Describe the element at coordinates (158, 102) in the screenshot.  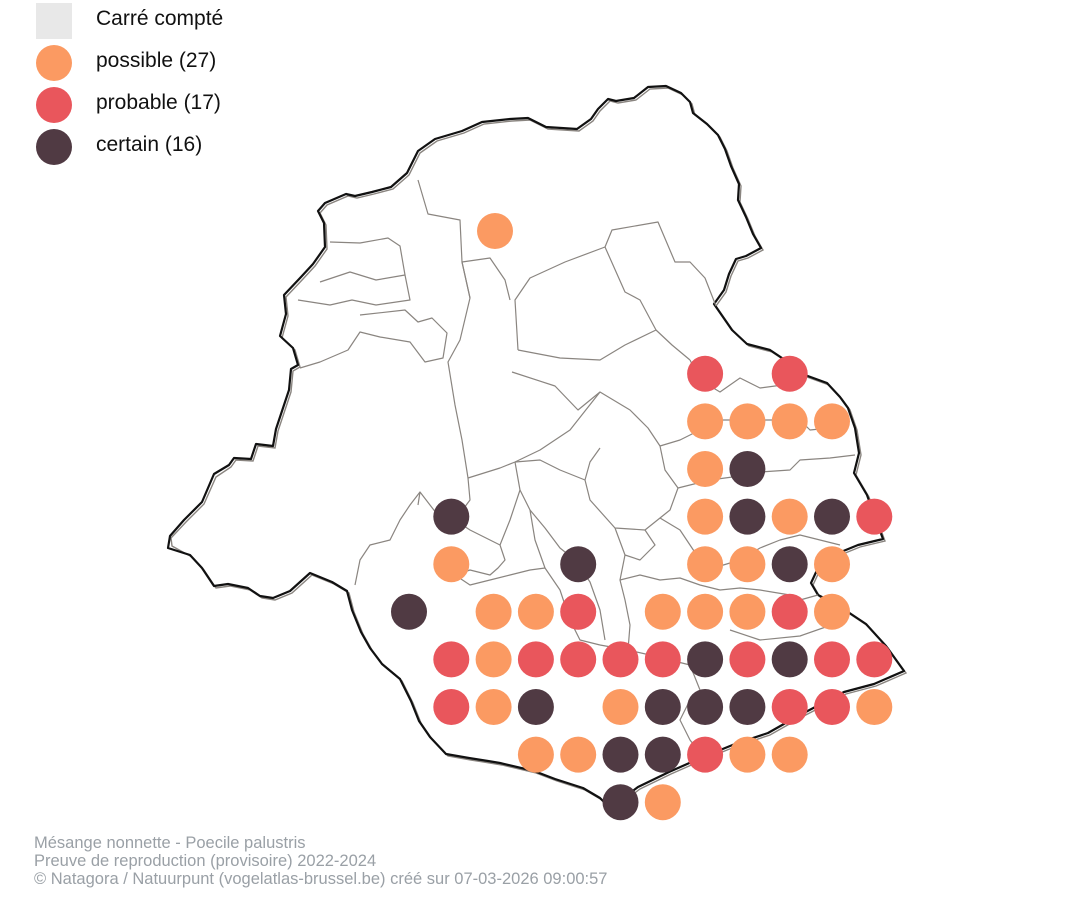
I see `legend-label-probable: probable (17)` at that location.